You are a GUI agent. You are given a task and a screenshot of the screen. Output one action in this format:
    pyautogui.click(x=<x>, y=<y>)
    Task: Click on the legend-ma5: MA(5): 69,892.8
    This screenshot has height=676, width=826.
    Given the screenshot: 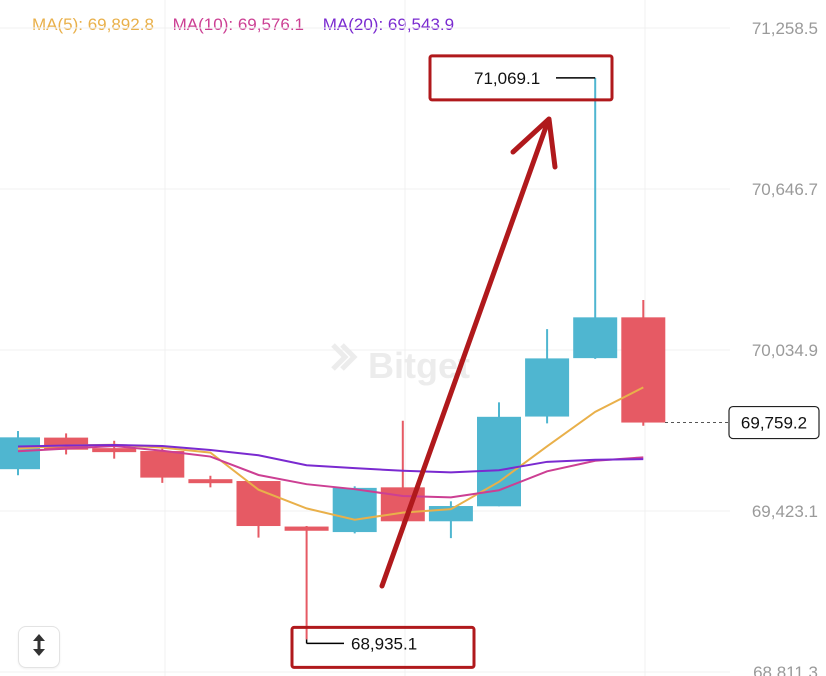 What is the action you would take?
    pyautogui.click(x=93, y=24)
    